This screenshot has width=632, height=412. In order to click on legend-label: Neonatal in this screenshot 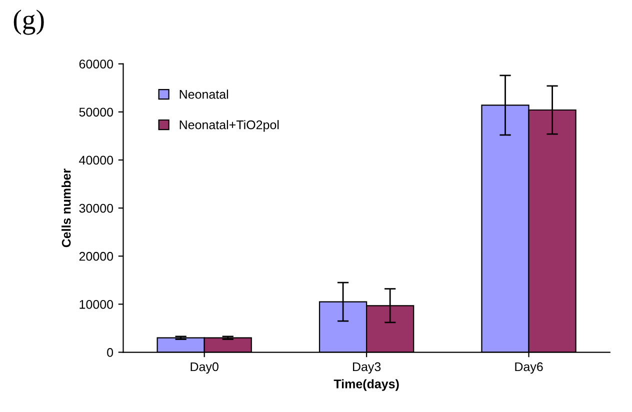, I will do `click(204, 94)`.